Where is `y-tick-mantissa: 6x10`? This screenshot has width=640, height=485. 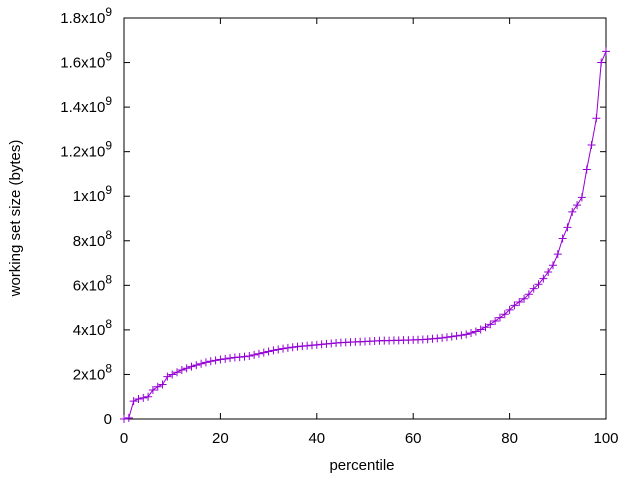 y-tick-mantissa: 6x10 is located at coordinates (89, 285).